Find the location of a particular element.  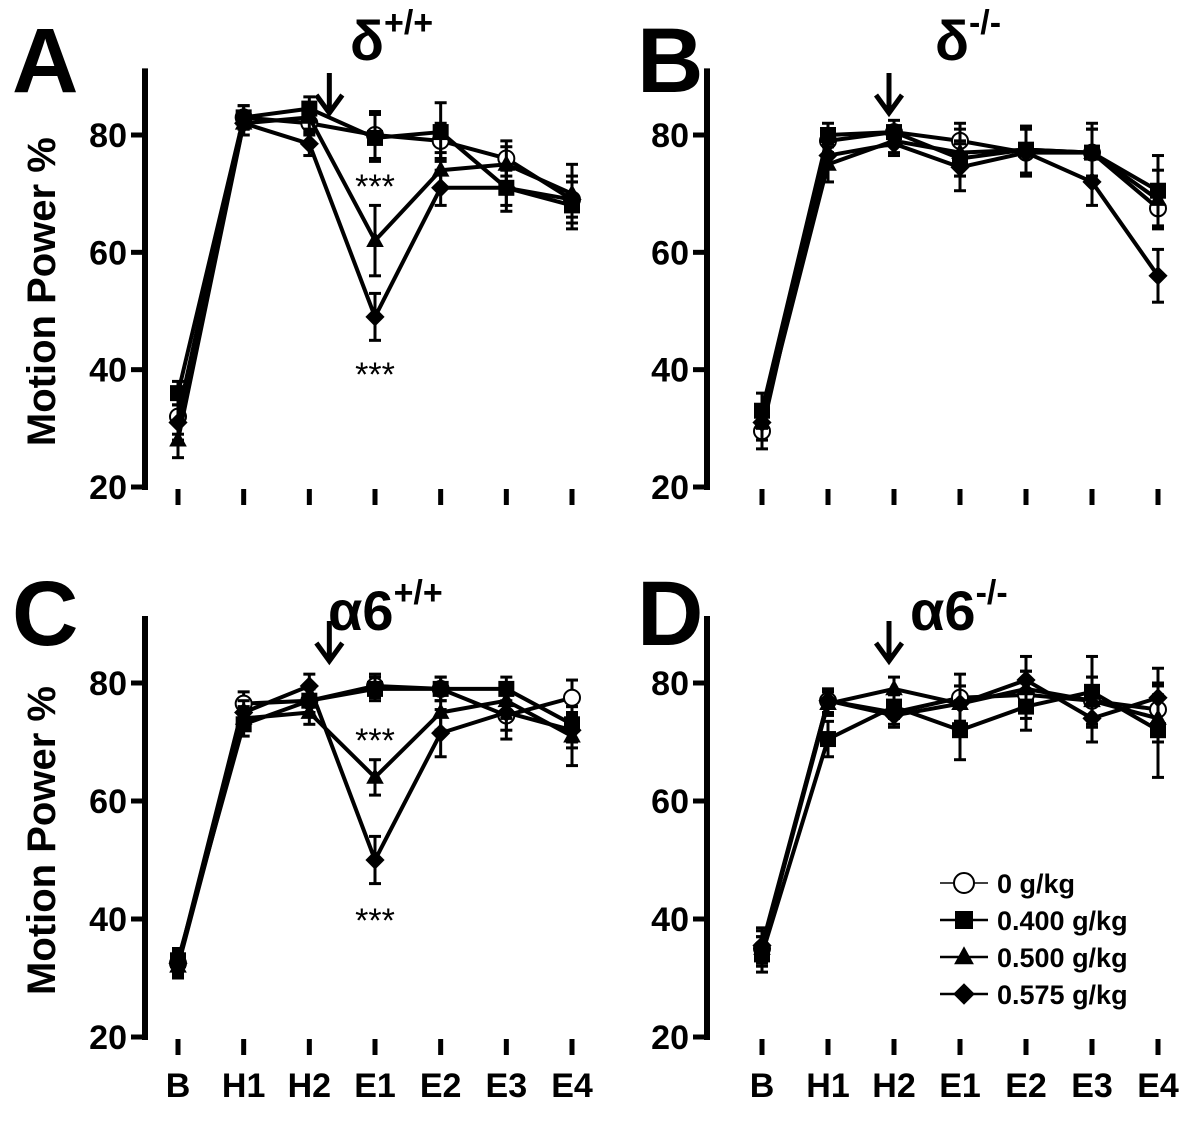

panel-title-main: δ is located at coordinates (367, 40).